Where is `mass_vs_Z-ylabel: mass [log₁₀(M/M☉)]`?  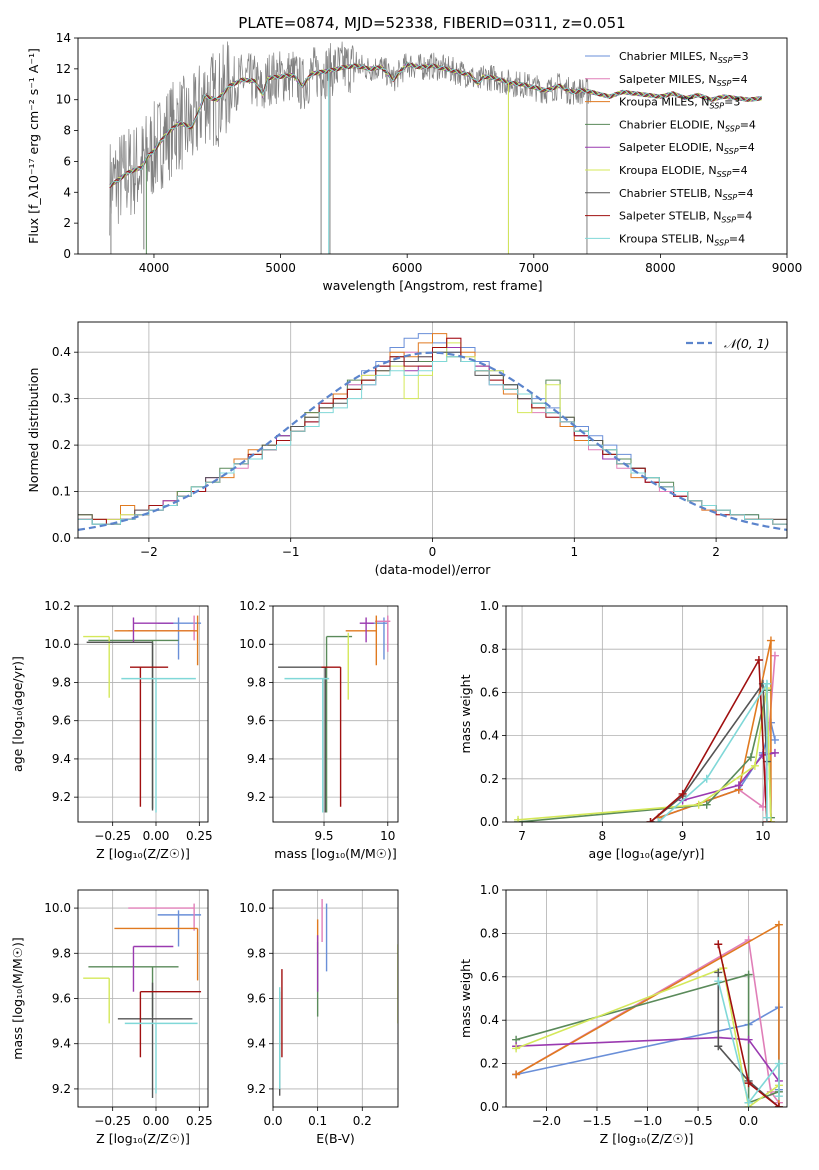
mass_vs_Z-ylabel: mass [log₁₀(M/M☉)] is located at coordinates (17, 998).